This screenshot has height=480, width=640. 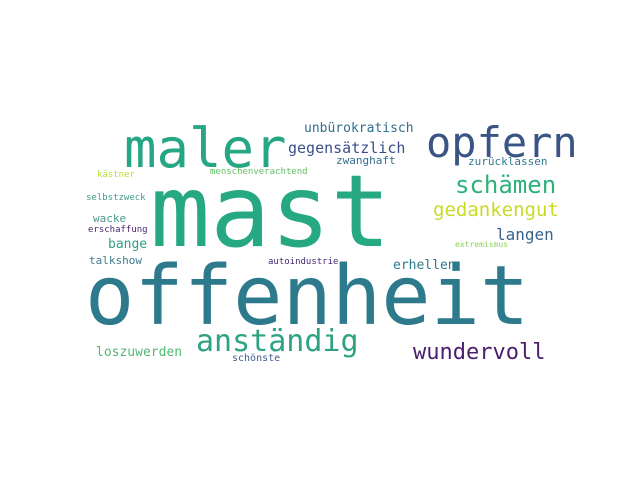 What do you see at coordinates (346, 148) in the screenshot?
I see `word-gegensatzlich: gegensätzlich` at bounding box center [346, 148].